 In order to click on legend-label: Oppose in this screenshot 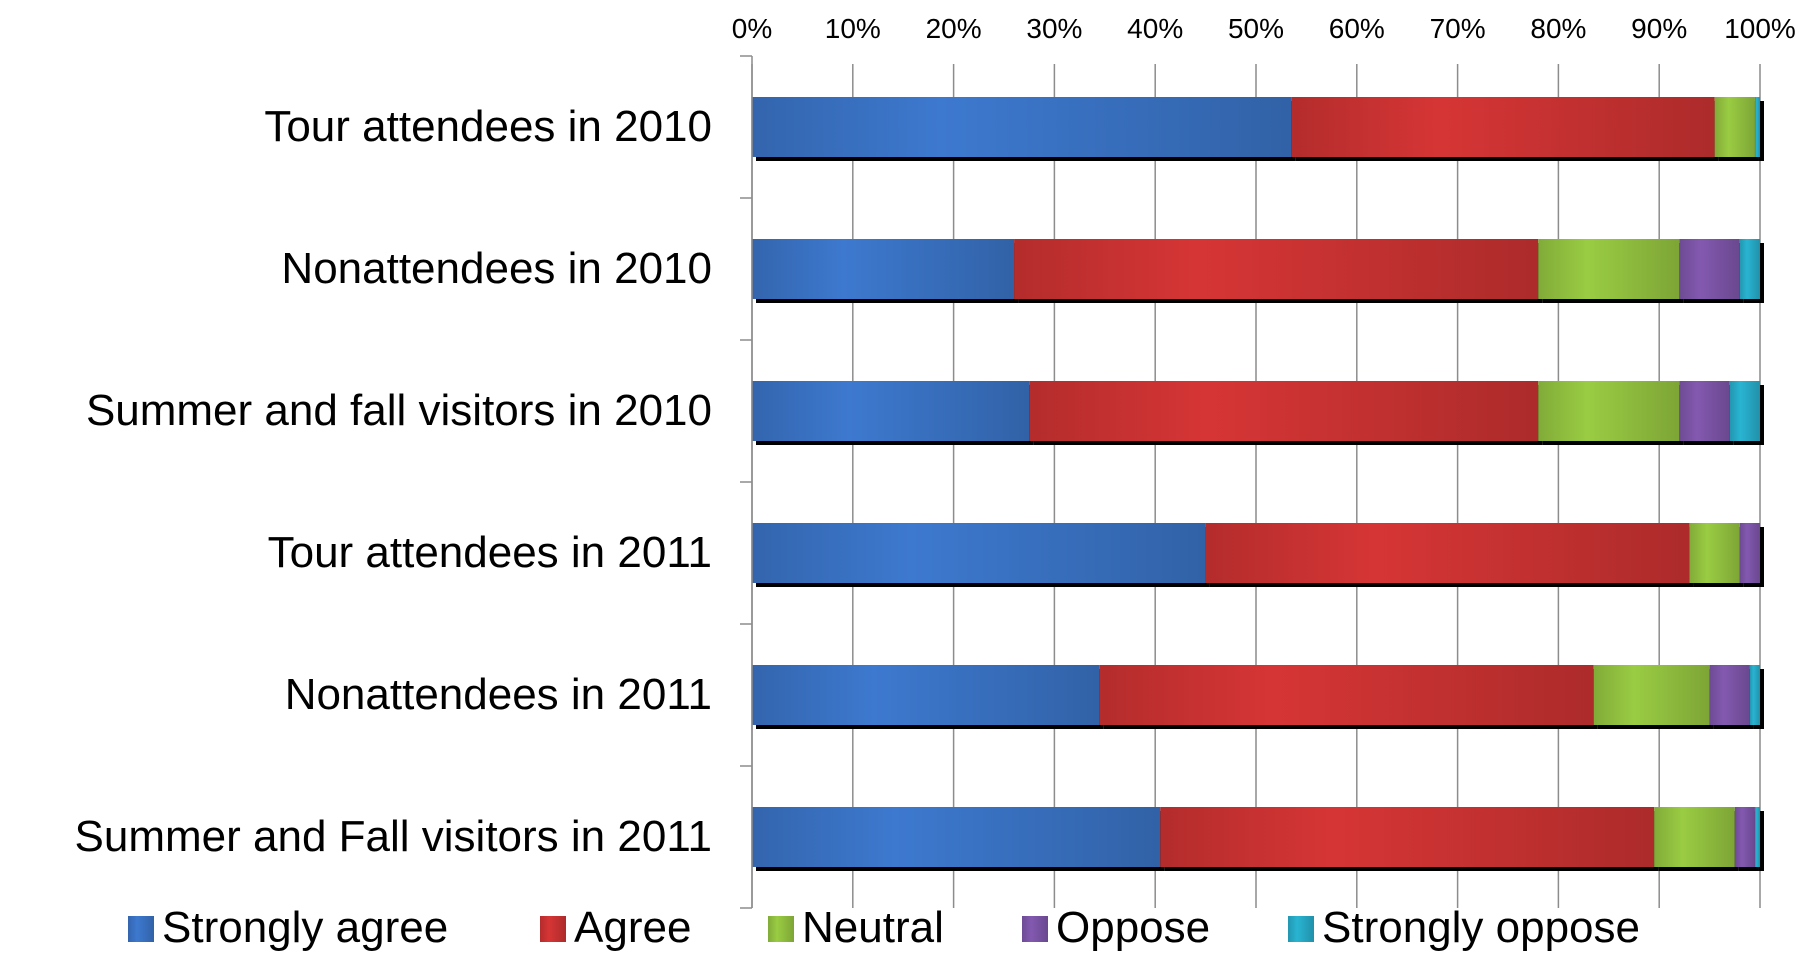, I will do `click(1133, 927)`.